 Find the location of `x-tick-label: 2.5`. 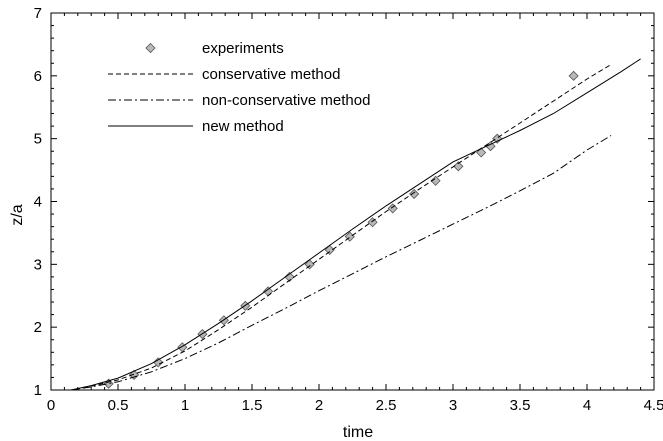

x-tick-label: 2.5 is located at coordinates (386, 405).